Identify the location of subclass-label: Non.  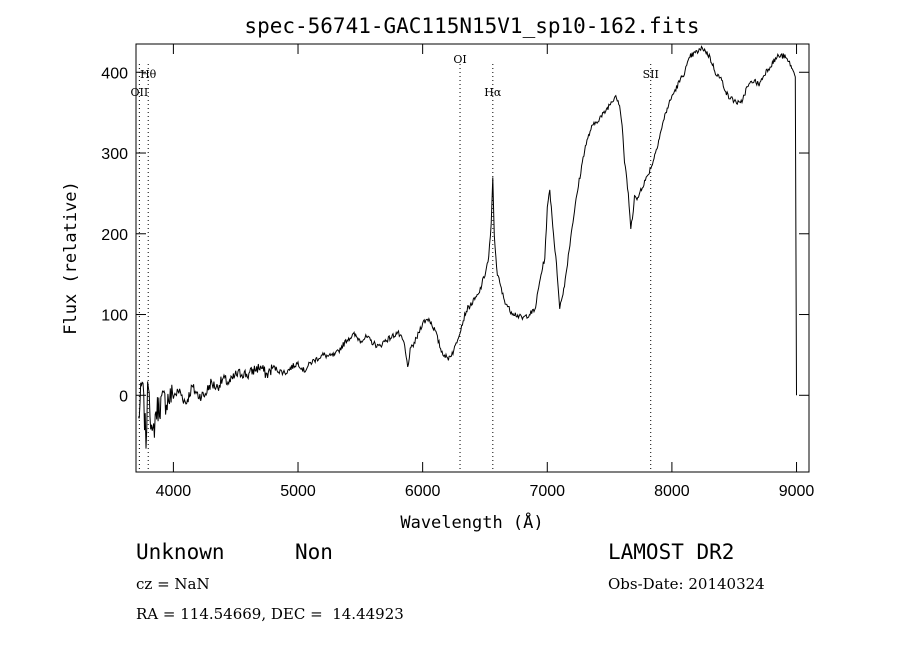
(314, 552).